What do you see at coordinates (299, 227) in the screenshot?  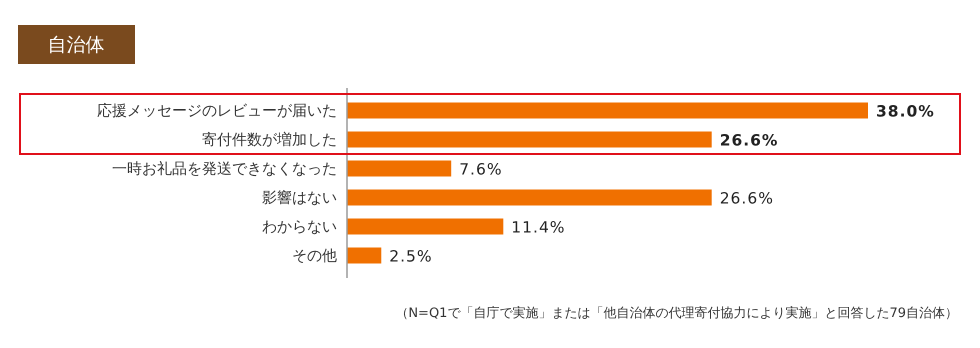 I see `y-tick-label: わからない` at bounding box center [299, 227].